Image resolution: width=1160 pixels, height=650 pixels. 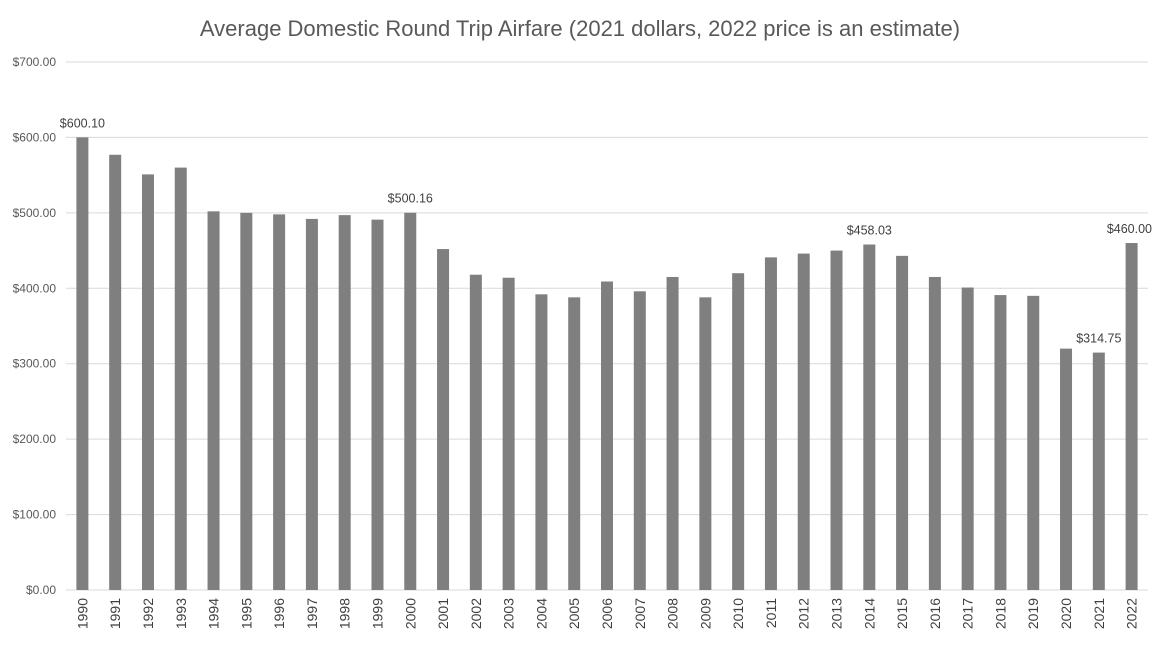 What do you see at coordinates (804, 613) in the screenshot?
I see `x-tick-label: 2012` at bounding box center [804, 613].